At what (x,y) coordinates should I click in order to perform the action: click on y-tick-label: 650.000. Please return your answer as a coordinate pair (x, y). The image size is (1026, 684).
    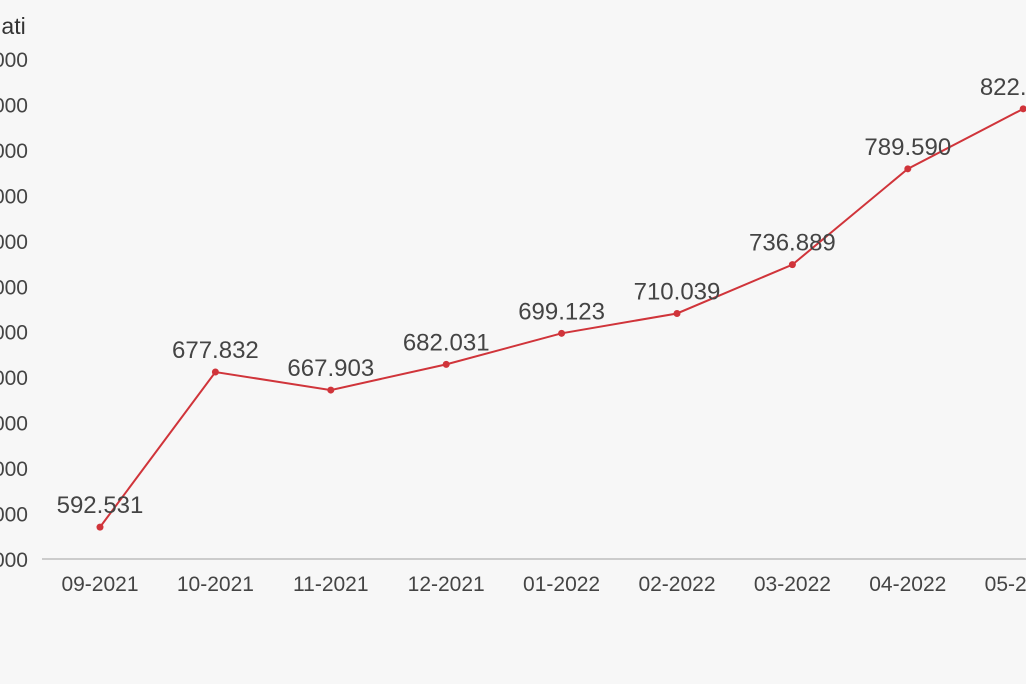
    Looking at the image, I should click on (14, 424).